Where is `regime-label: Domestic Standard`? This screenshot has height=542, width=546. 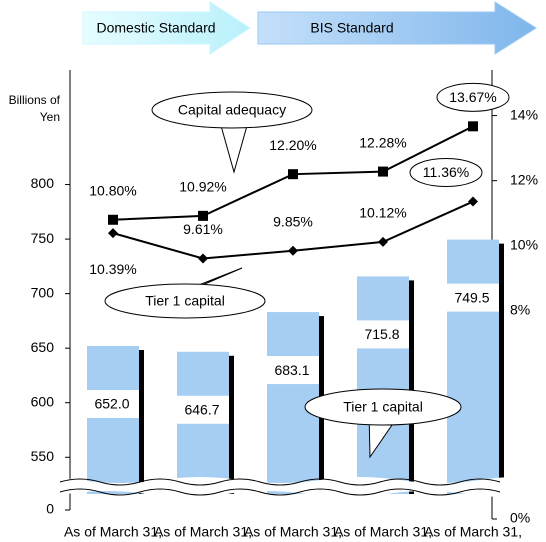
regime-label: Domestic Standard is located at coordinates (155, 28).